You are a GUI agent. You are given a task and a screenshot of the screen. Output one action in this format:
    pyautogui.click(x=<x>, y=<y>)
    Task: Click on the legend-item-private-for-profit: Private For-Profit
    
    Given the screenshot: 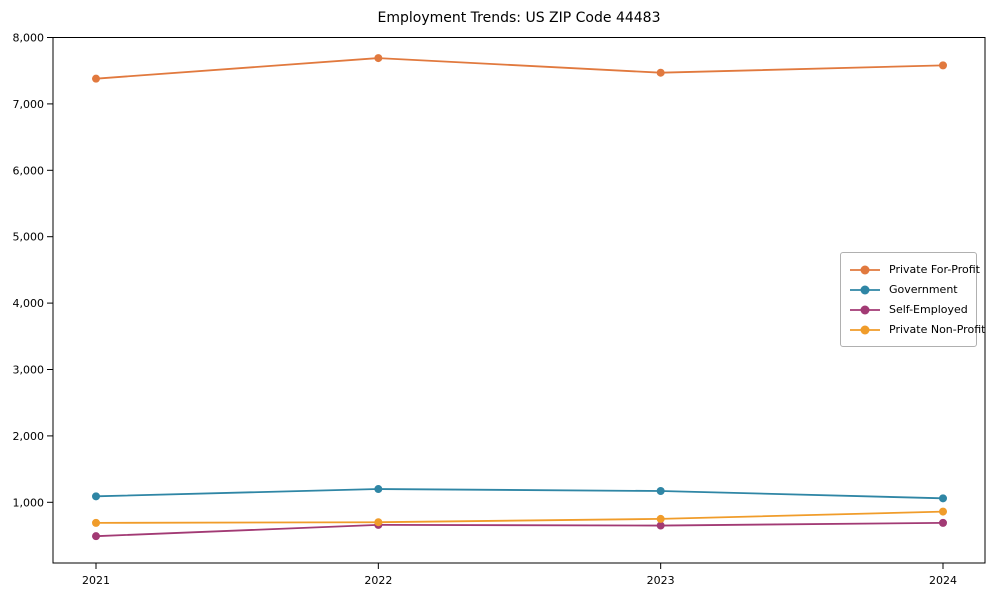 What is the action you would take?
    pyautogui.click(x=910, y=269)
    